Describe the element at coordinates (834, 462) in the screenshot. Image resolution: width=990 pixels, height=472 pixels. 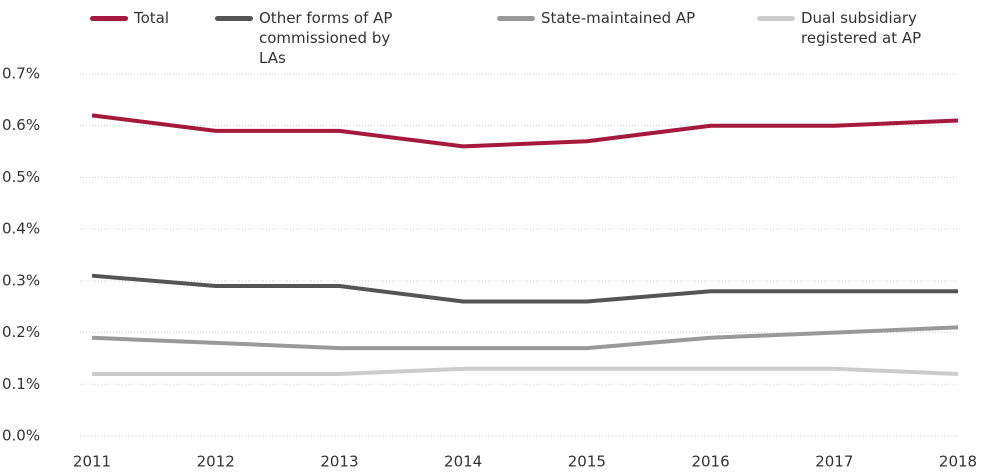
I see `x-tick-label: 2017` at that location.